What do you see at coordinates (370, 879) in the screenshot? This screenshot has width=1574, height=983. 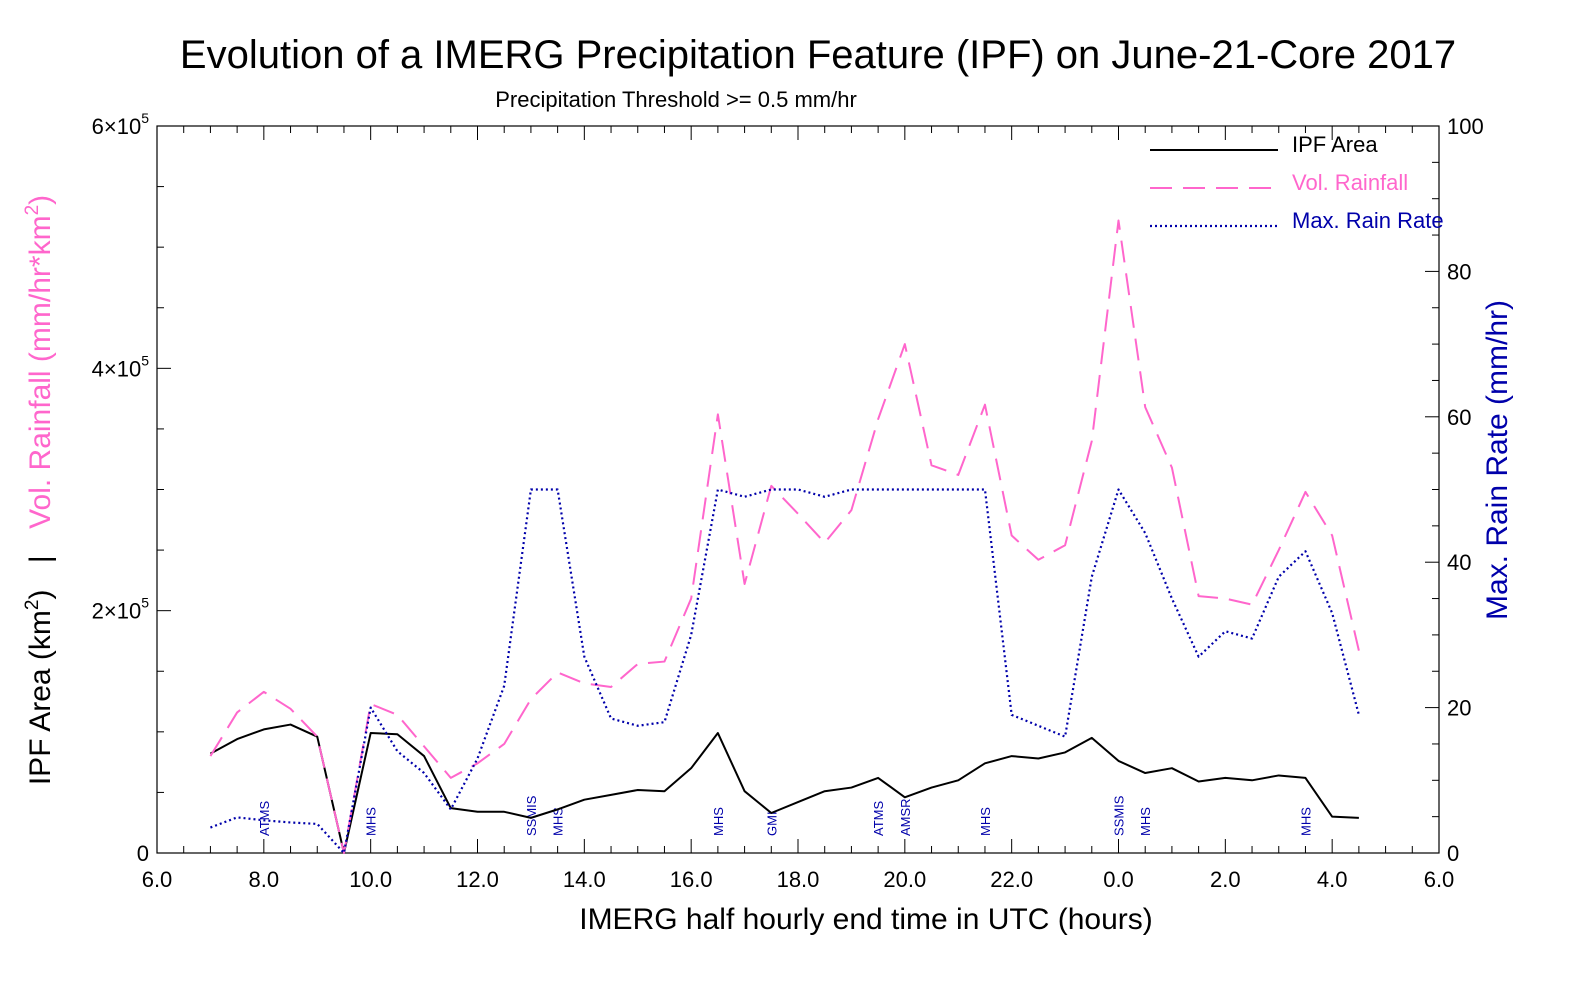 I see `x-tick-label: 10.0` at bounding box center [370, 879].